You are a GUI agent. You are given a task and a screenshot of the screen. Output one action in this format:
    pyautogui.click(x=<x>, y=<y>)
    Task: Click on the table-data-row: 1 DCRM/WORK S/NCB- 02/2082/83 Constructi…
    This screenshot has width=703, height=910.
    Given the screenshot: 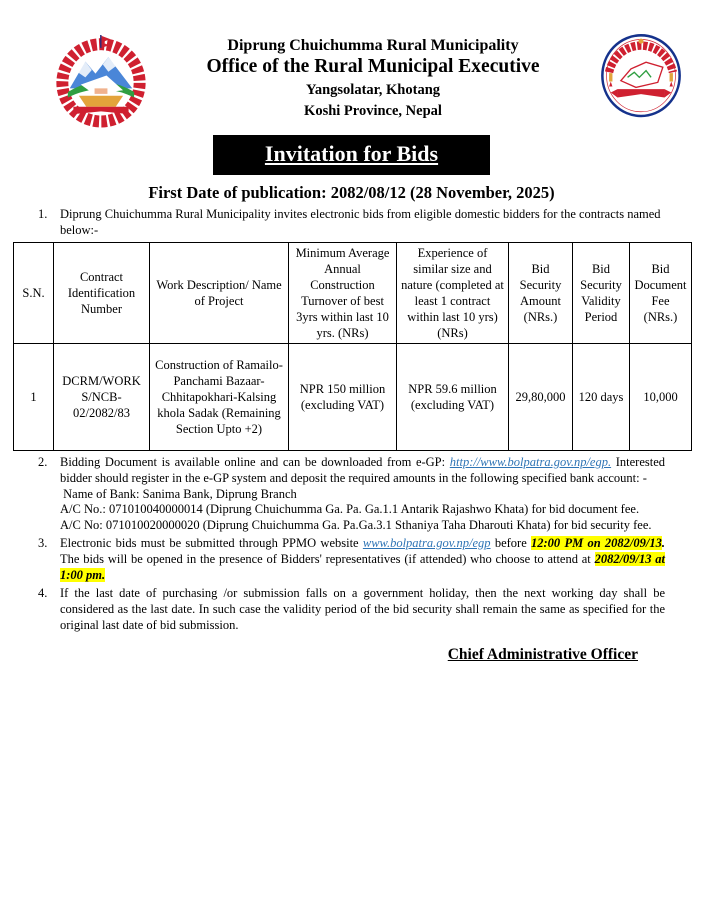 What is the action you would take?
    pyautogui.click(x=352, y=396)
    